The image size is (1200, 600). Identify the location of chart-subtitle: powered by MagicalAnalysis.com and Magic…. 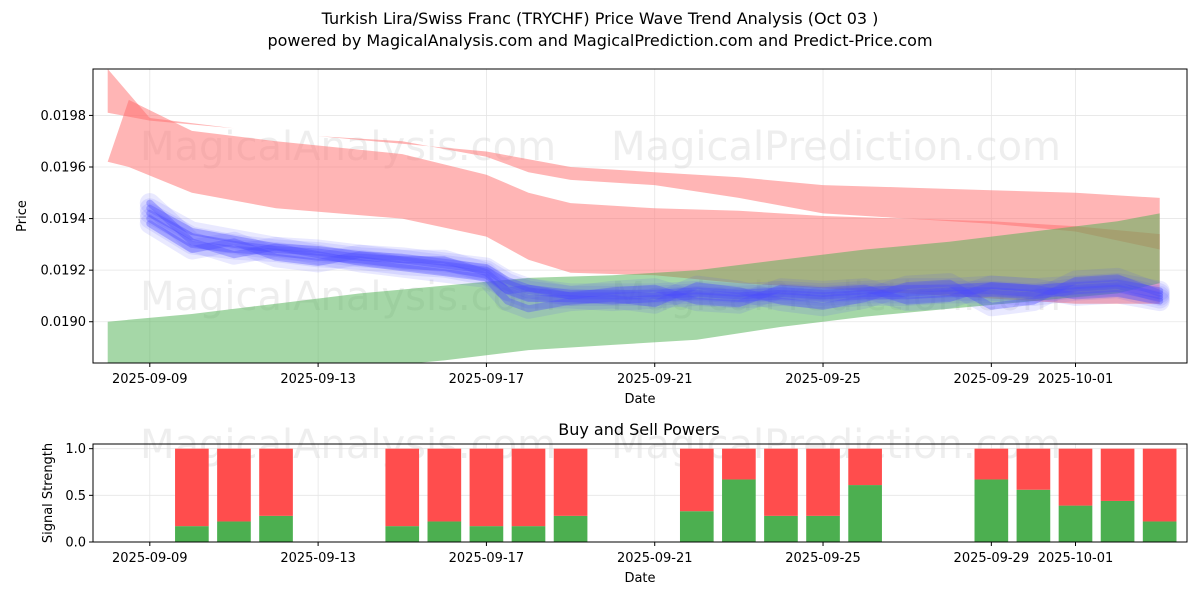
(600, 40).